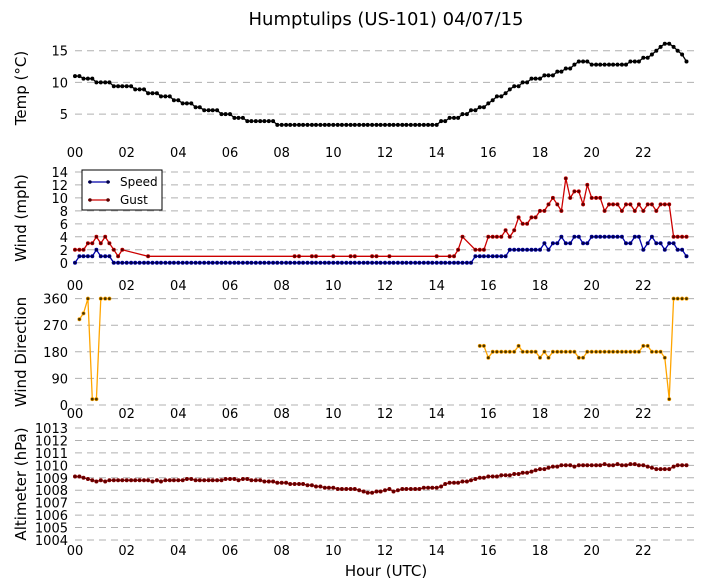 This screenshot has height=588, width=705. I want to click on legend-label-speed: Speed, so click(139, 182).